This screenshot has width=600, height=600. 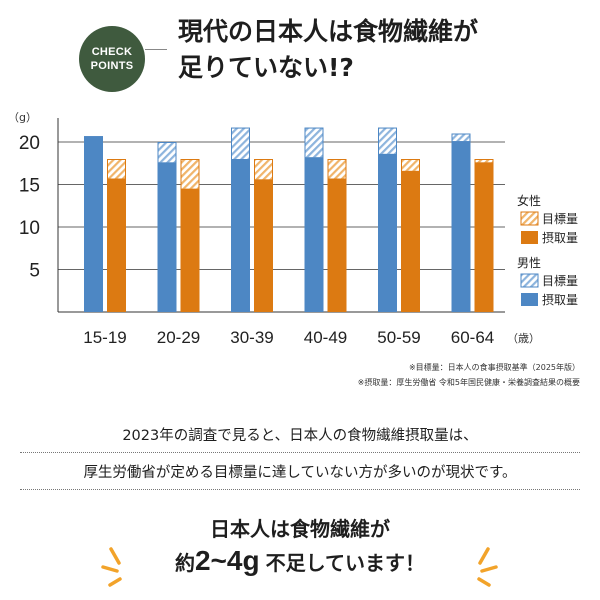 What do you see at coordinates (529, 218) in the screenshot?
I see `legend-swatch-female-target` at bounding box center [529, 218].